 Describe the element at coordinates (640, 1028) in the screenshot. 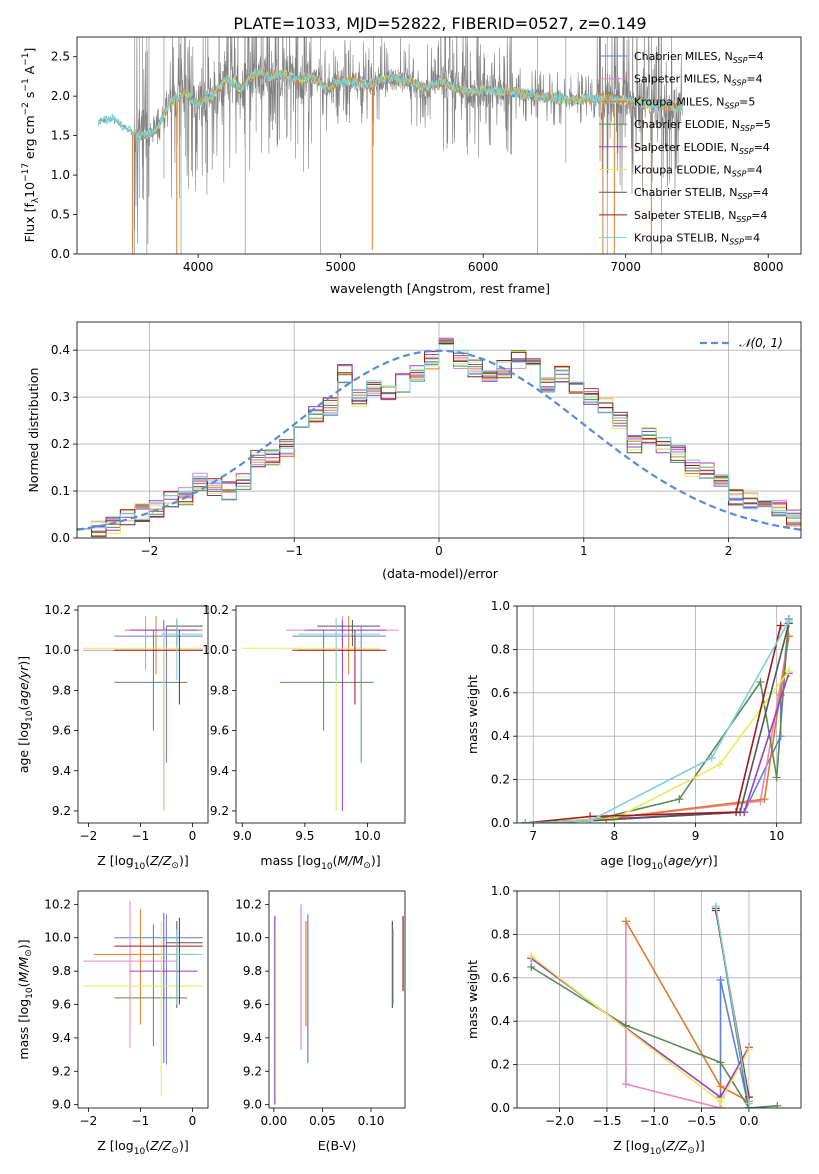

I see `series-line-salpeter_elodie` at that location.